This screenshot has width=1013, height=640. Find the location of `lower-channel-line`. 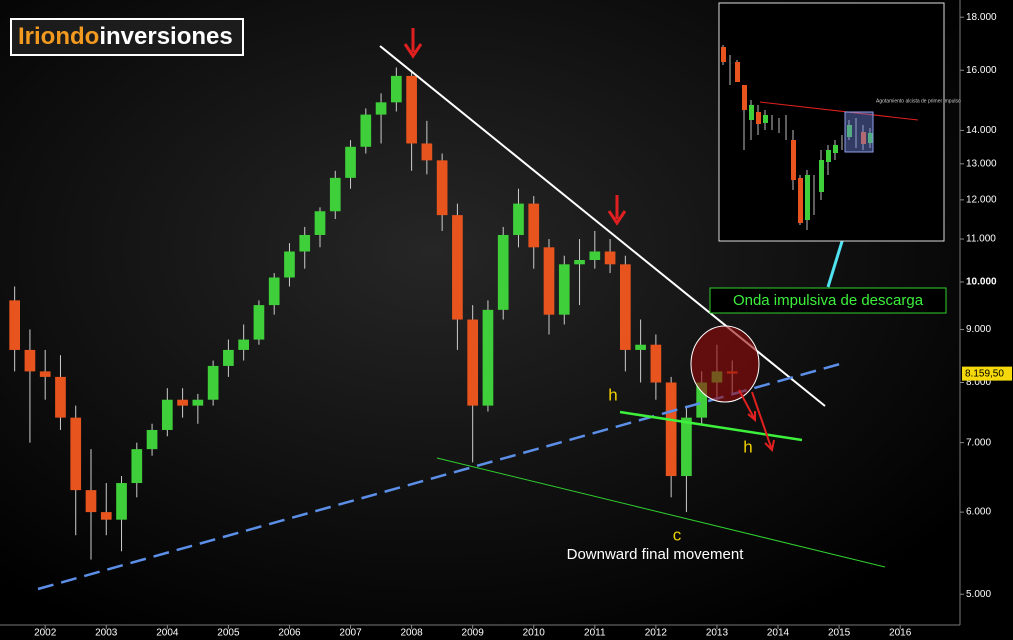

lower-channel-line is located at coordinates (661, 512).